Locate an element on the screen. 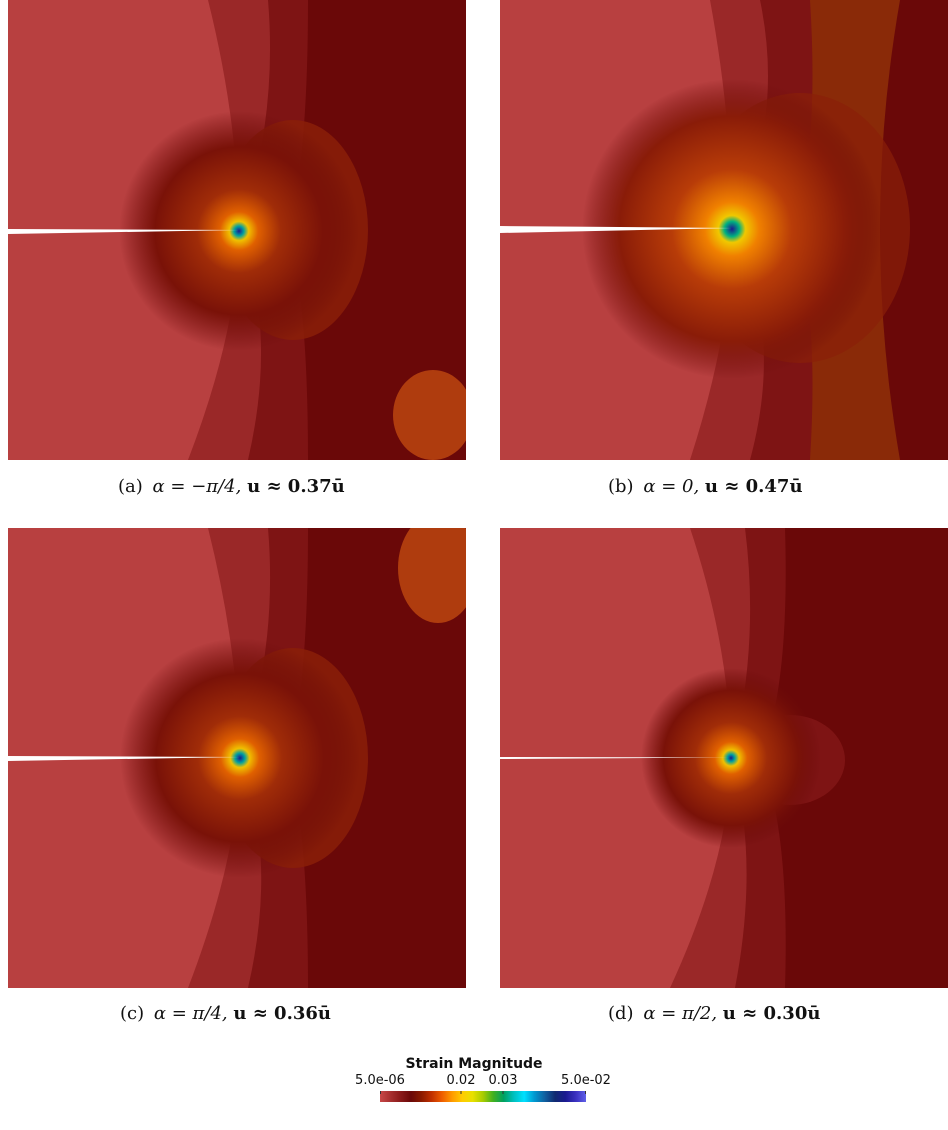 The width and height of the screenshot is (948, 1130). caption-d-u: u ≈ 0.30ū is located at coordinates (771, 1013).